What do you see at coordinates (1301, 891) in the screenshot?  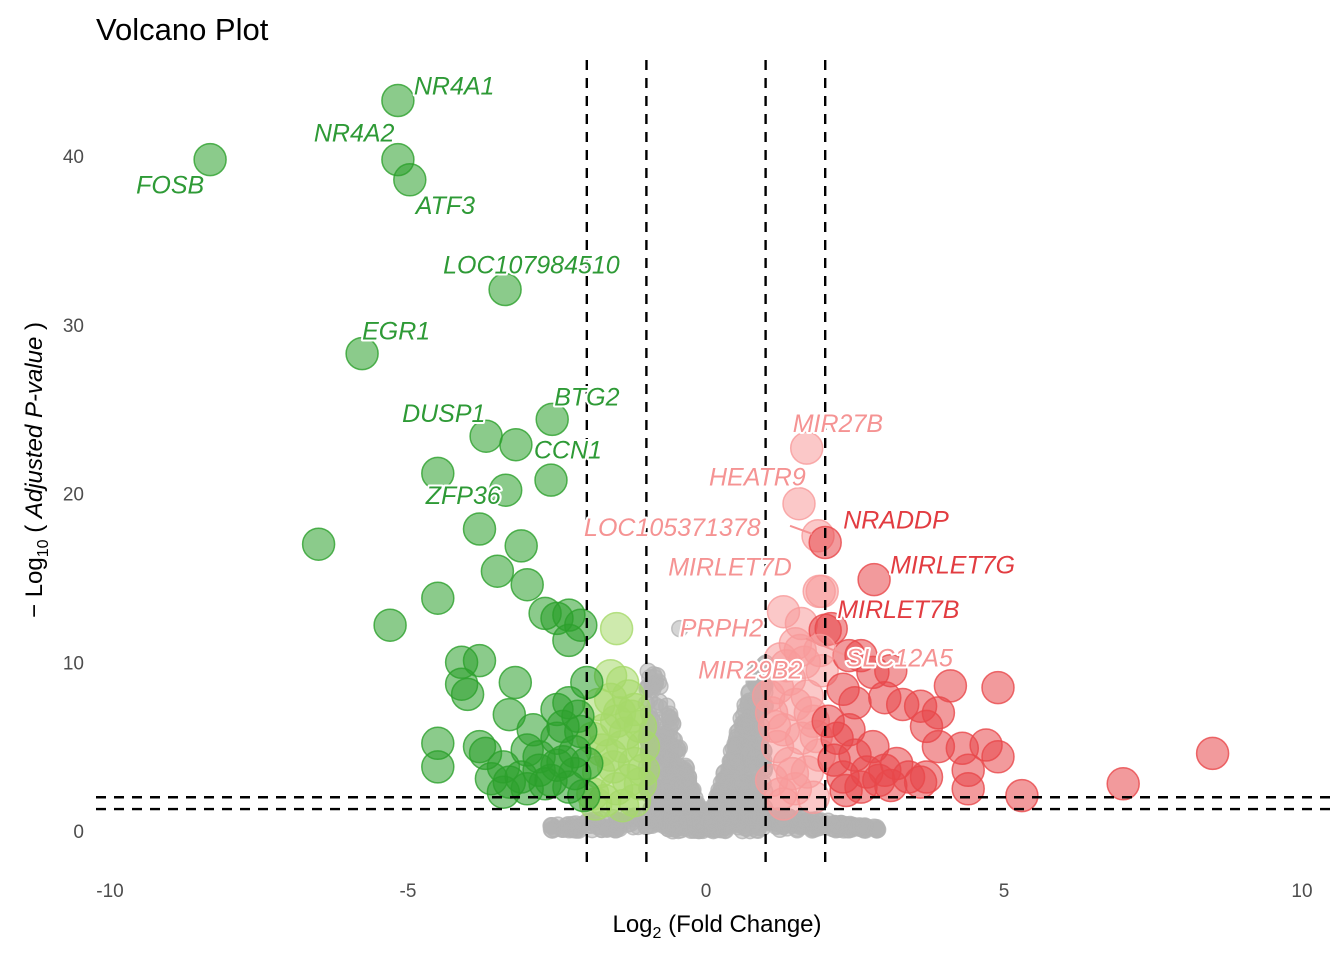 I see `x-tick-label: 10` at bounding box center [1301, 891].